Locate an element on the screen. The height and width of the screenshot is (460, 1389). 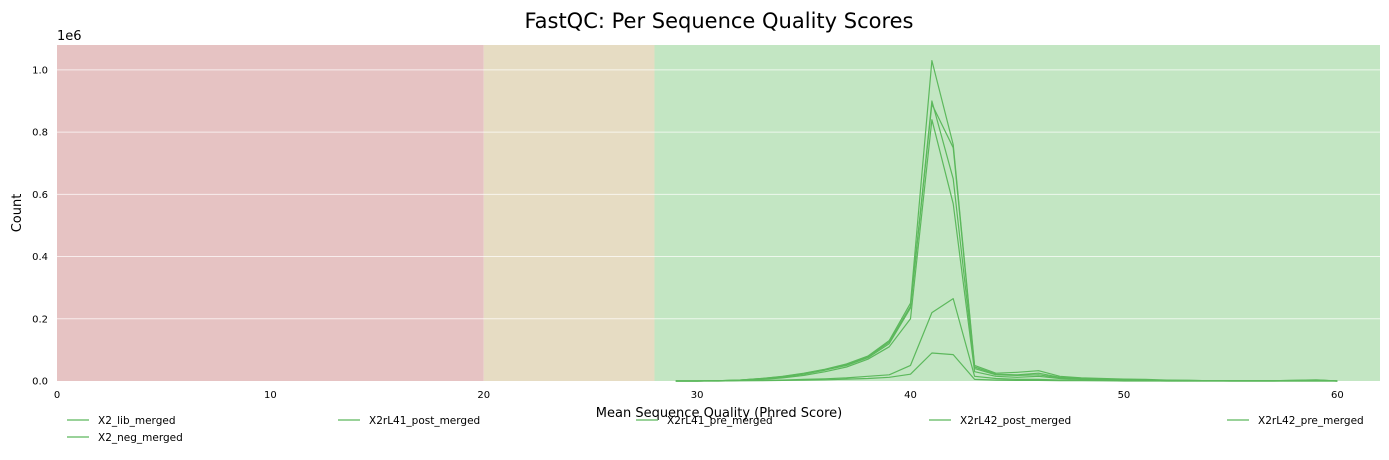
legend-item-X2rL42_post_merged: X2rL42_post_merged is located at coordinates (1000, 421).